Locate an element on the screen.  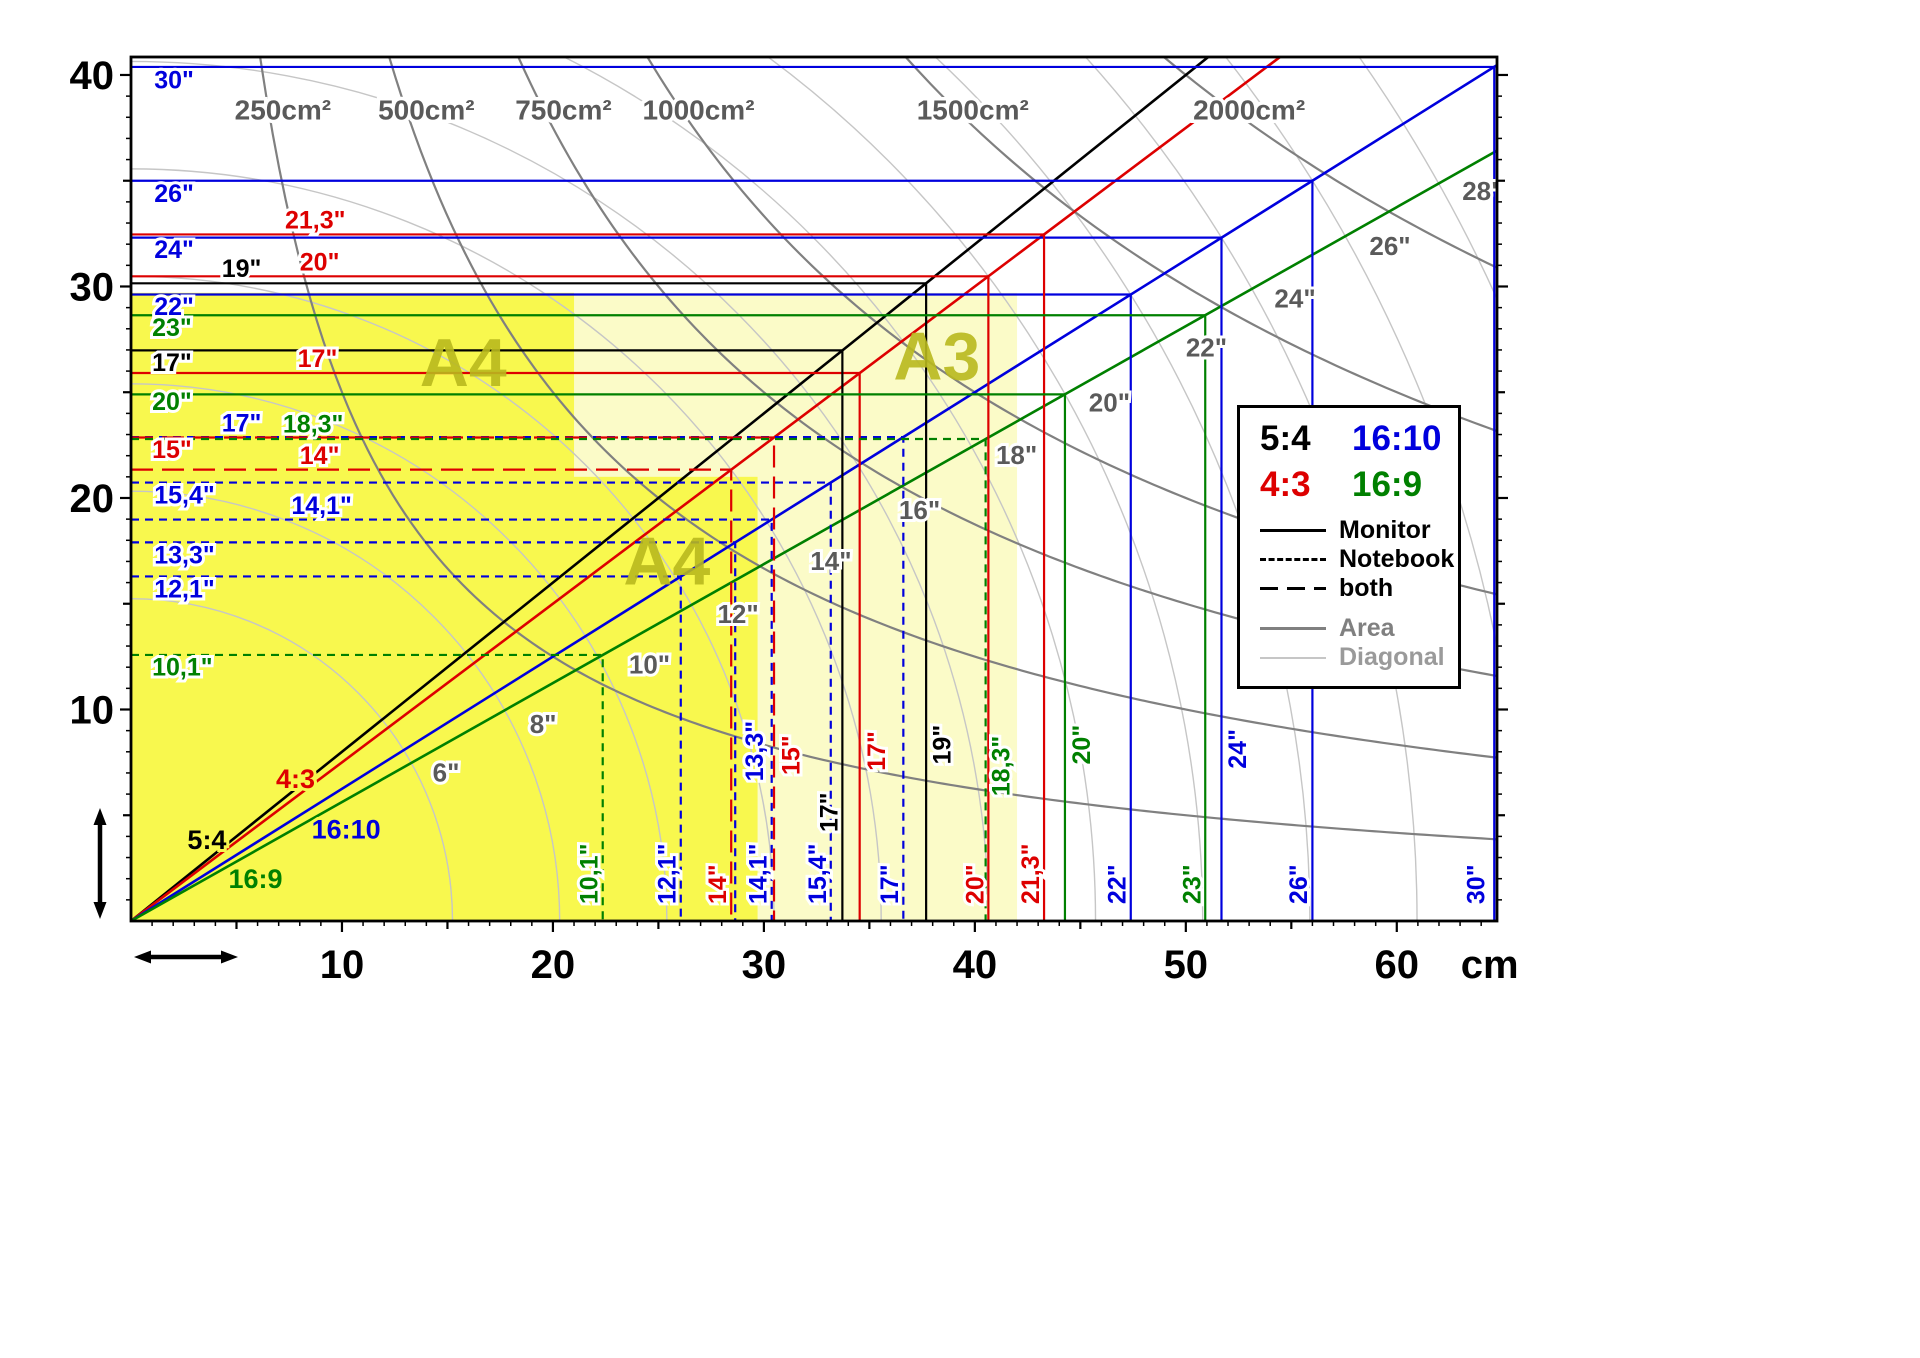
size-outline-16:10-14,1" is located at coordinates (452, 719).